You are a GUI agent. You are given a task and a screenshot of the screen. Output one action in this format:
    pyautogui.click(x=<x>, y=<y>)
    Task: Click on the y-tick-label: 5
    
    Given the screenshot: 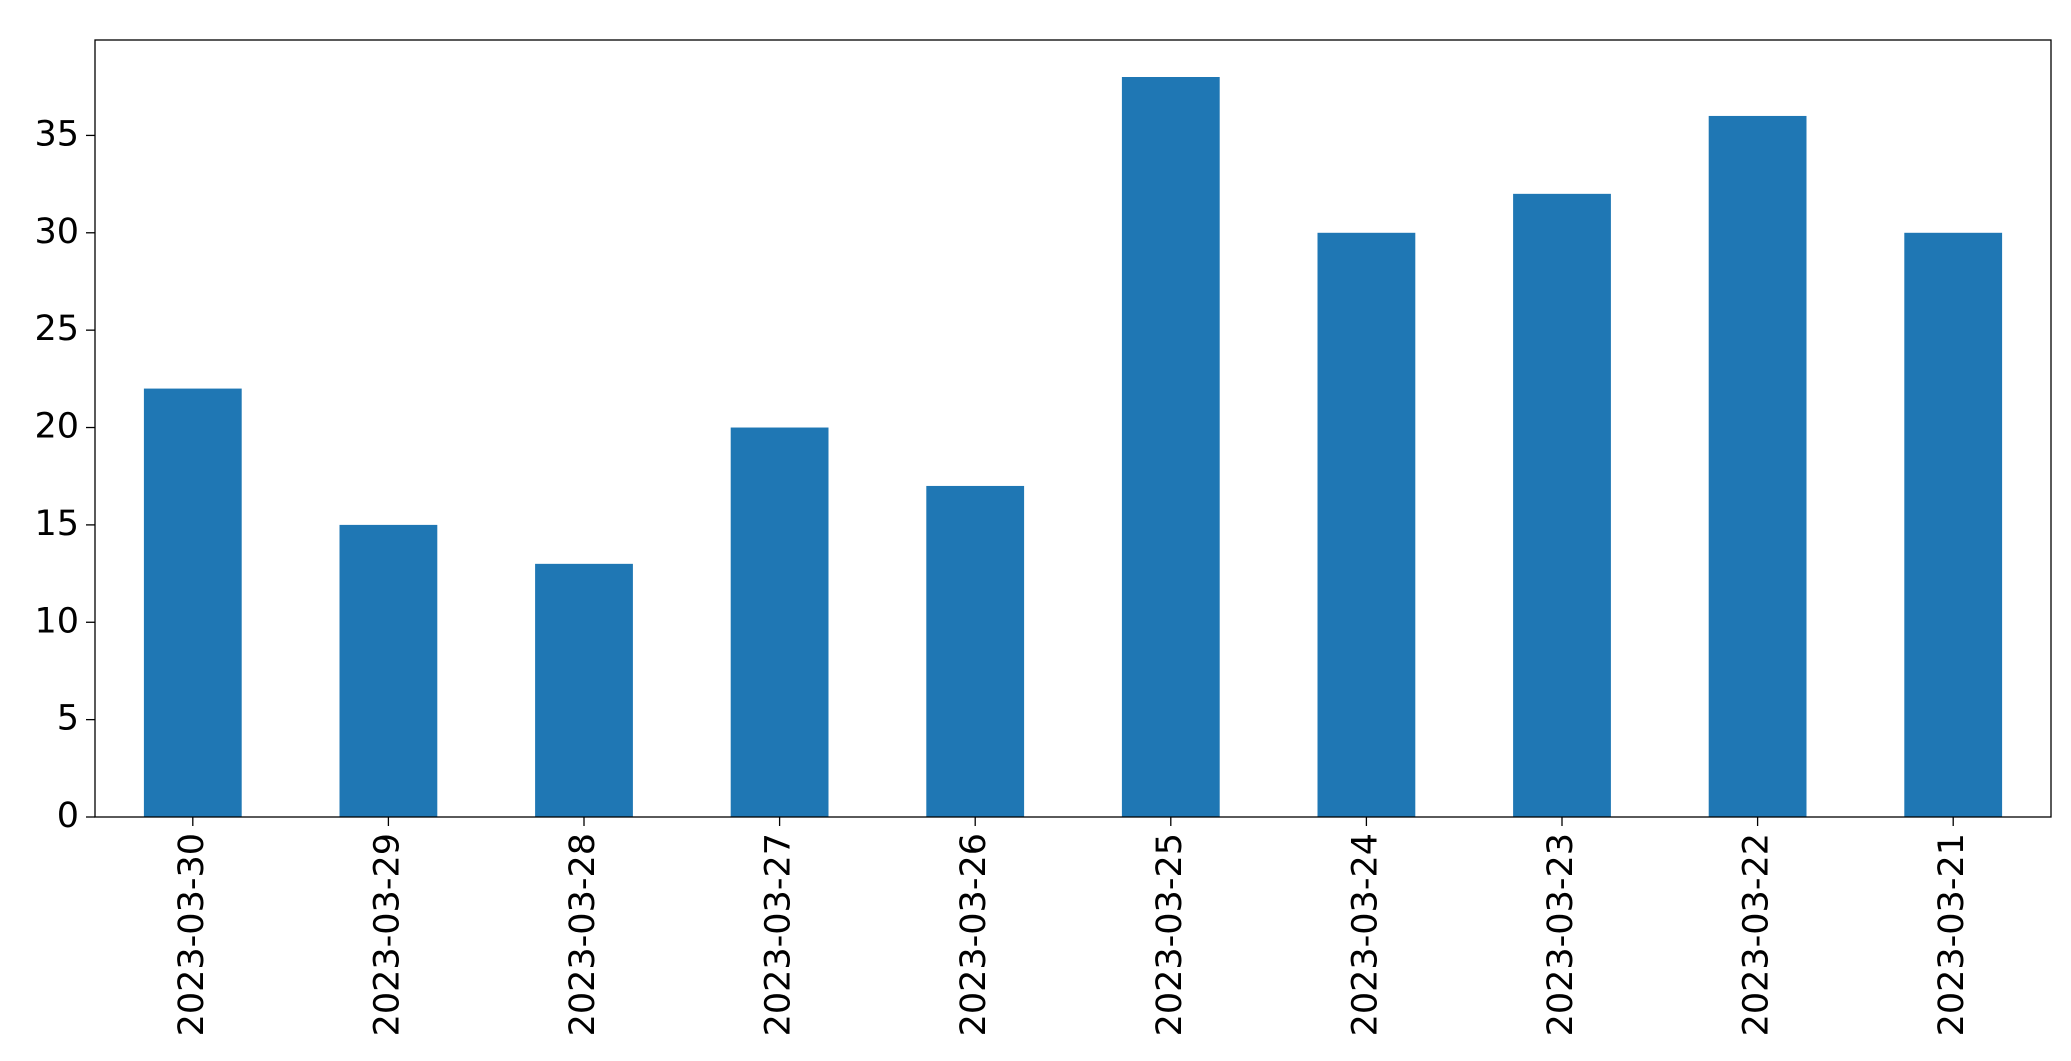 What is the action you would take?
    pyautogui.click(x=68, y=719)
    